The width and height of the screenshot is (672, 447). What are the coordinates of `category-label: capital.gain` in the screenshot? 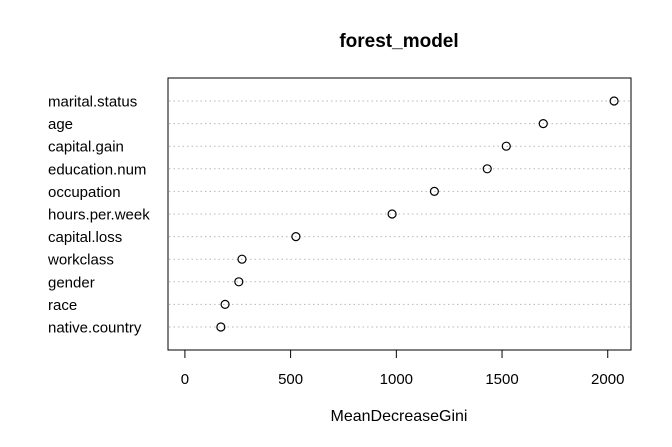 It's located at (86, 147).